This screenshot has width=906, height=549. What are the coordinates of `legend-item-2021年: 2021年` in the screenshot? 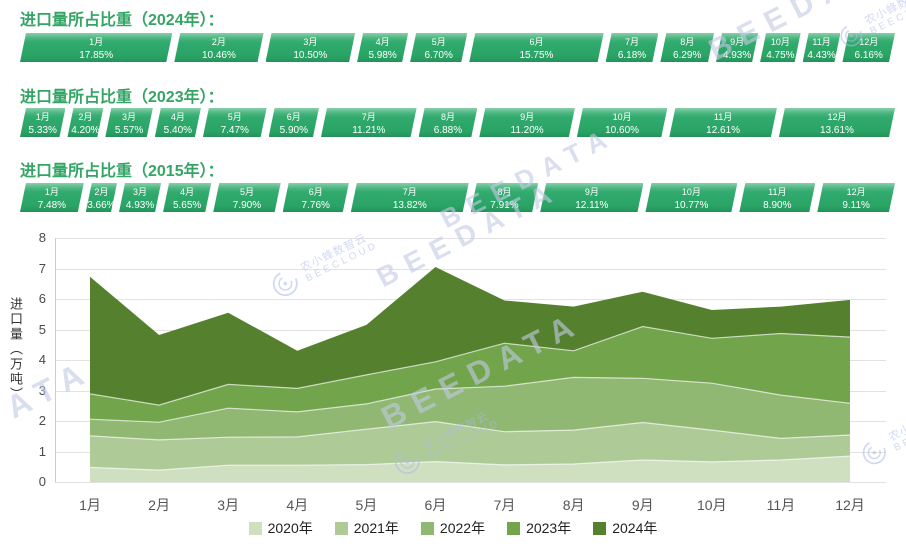 It's located at (366, 528).